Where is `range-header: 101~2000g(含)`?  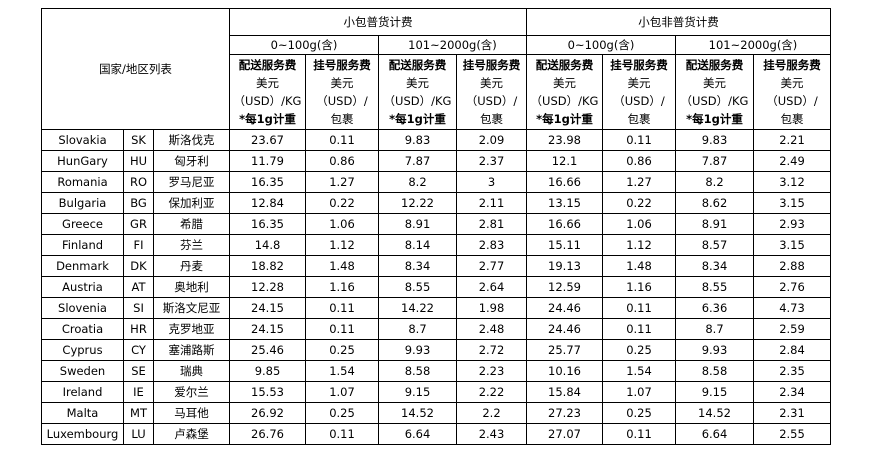
range-header: 101~2000g(含) is located at coordinates (452, 45).